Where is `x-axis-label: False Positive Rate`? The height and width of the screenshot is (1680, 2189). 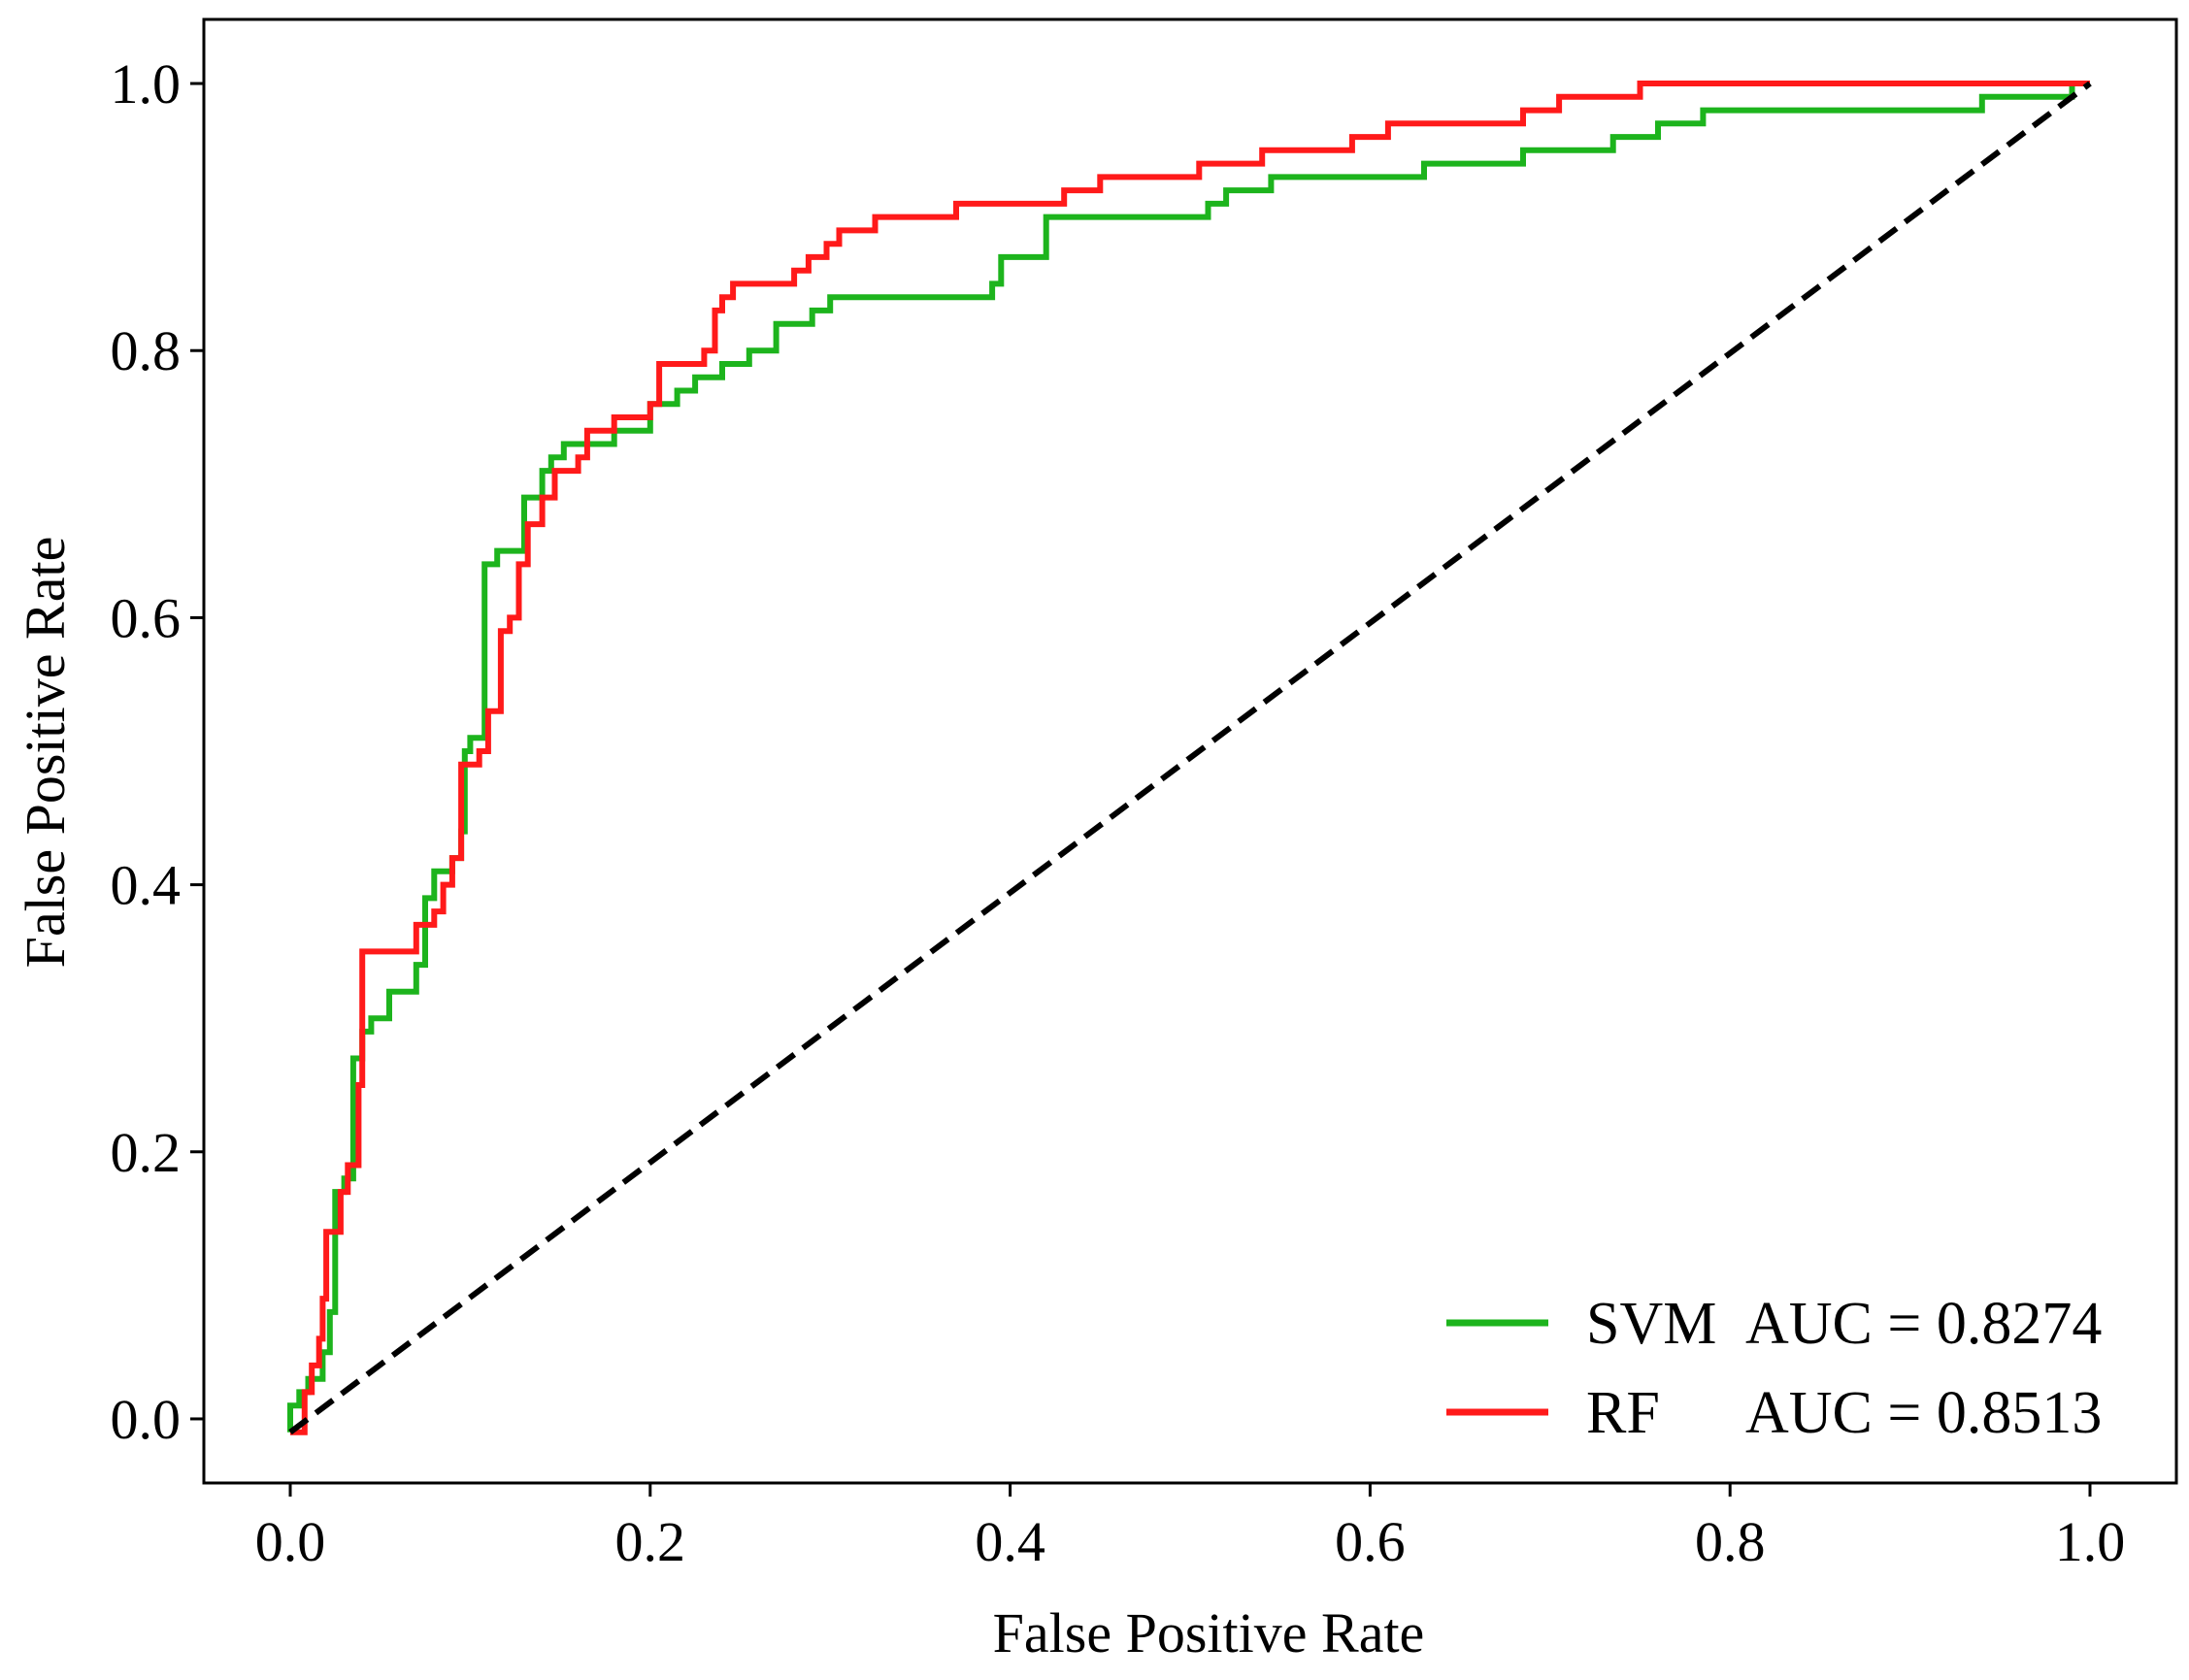
x-axis-label: False Positive Rate is located at coordinates (1209, 1632).